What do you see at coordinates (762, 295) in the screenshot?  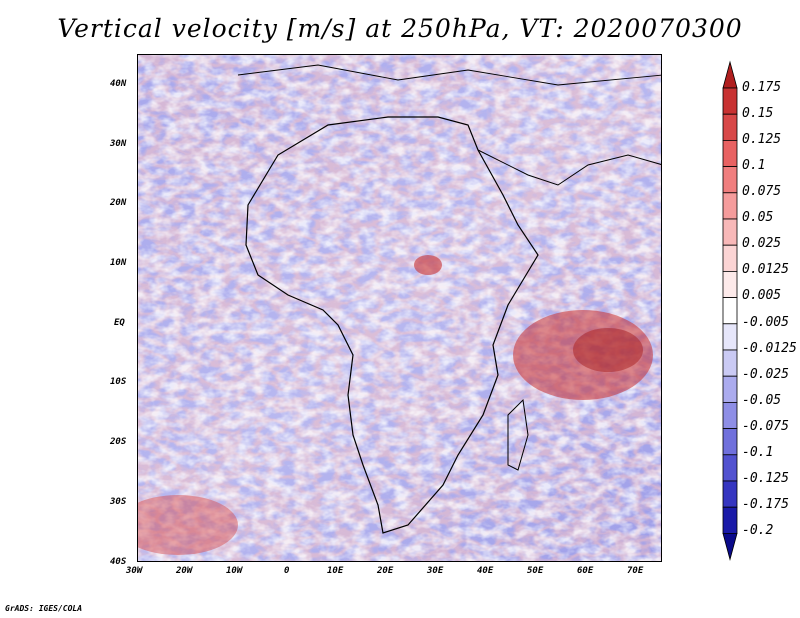 I see `colorbar-label: 0.005` at bounding box center [762, 295].